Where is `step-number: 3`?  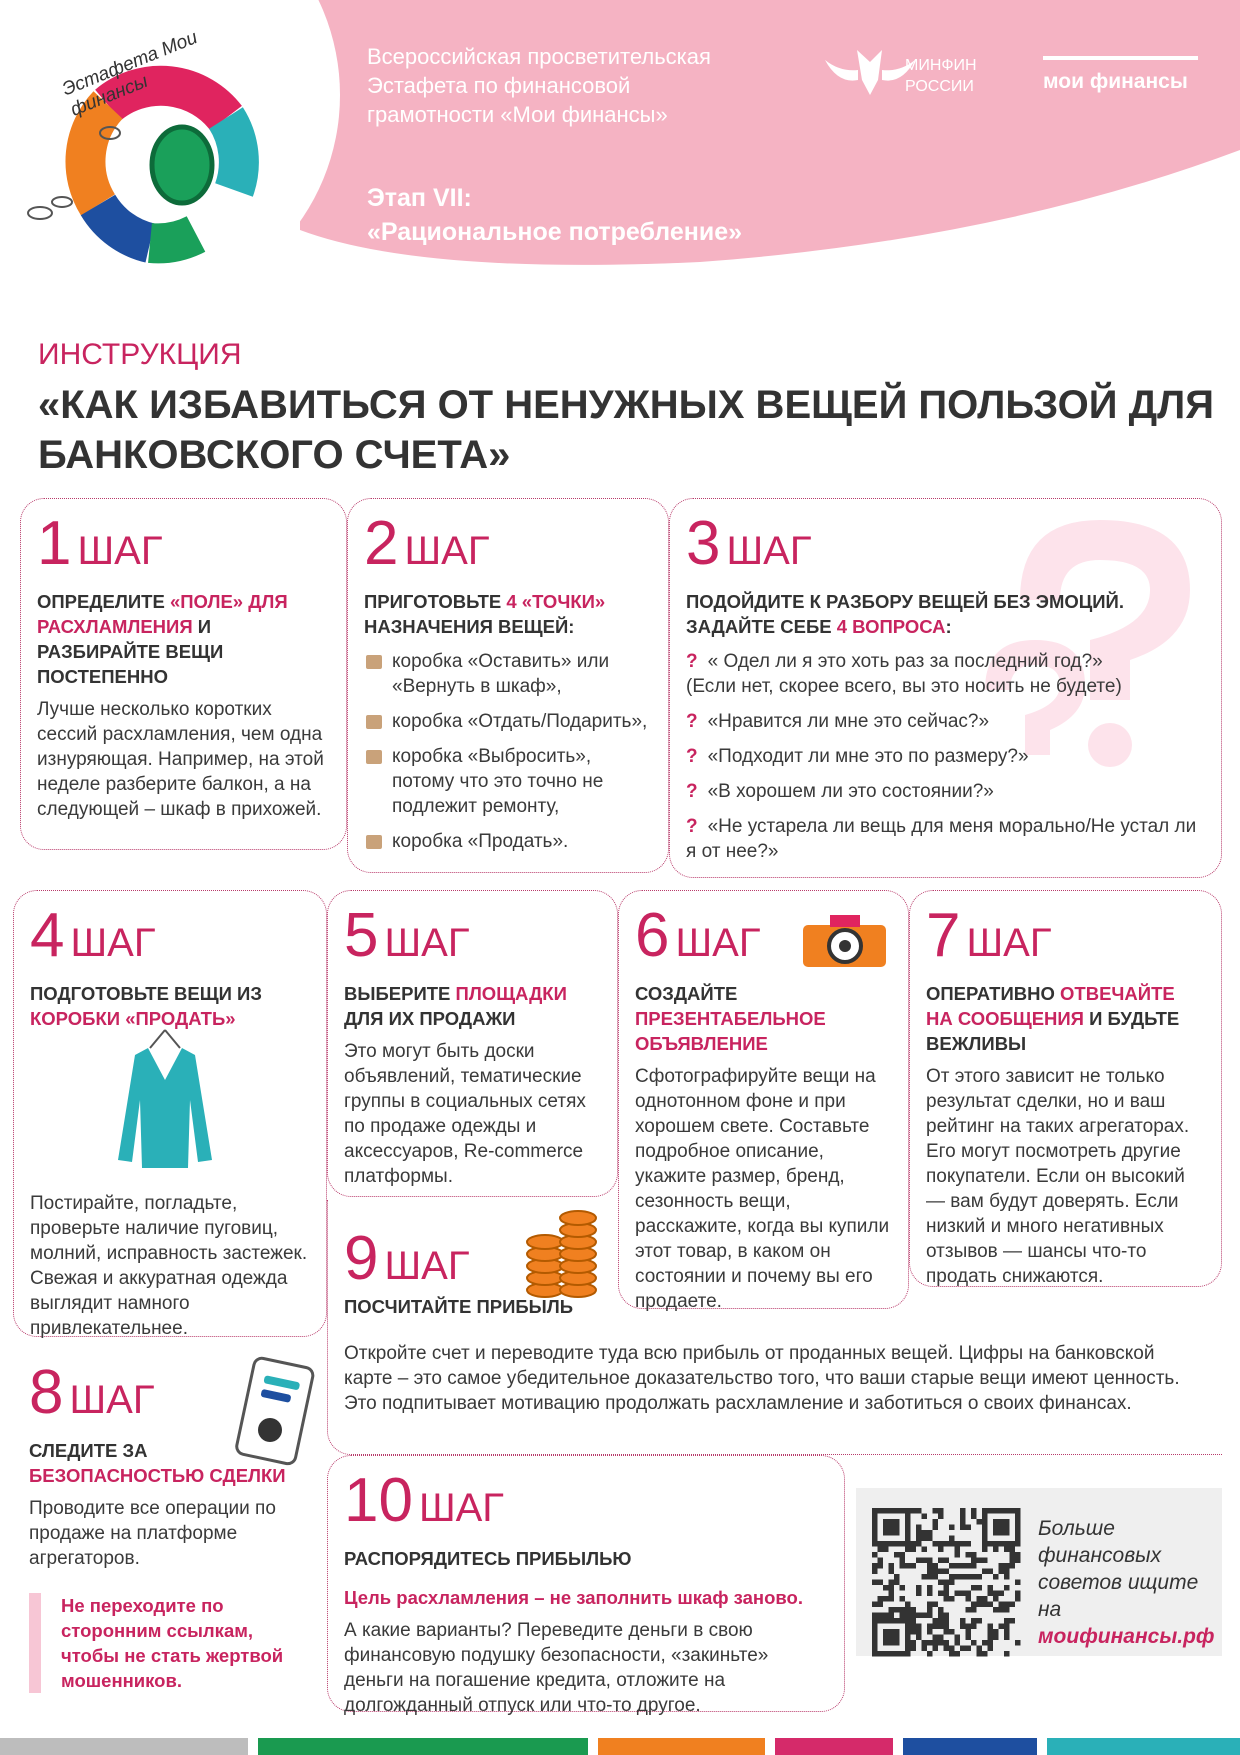
step-number: 3 is located at coordinates (703, 543).